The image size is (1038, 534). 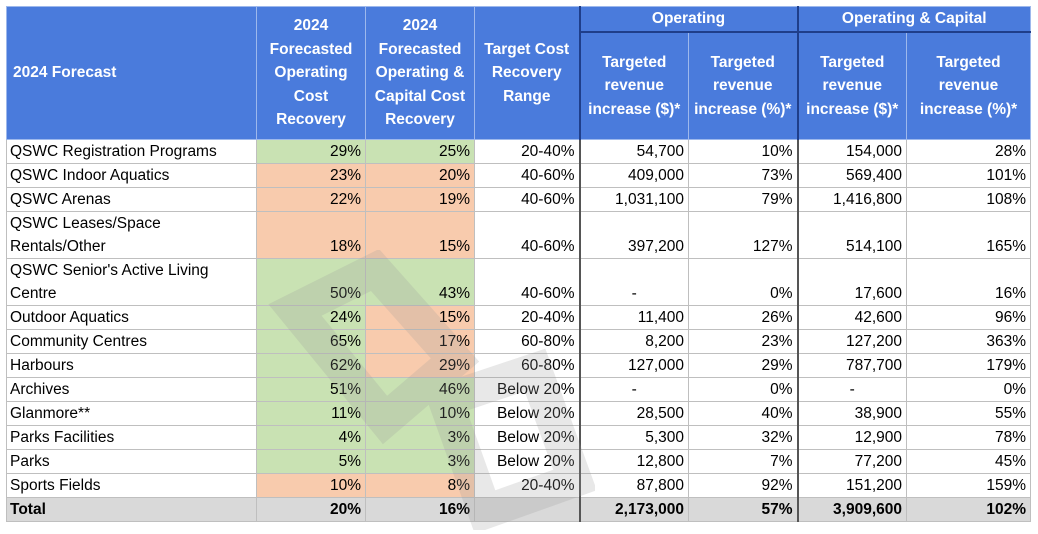 What do you see at coordinates (851, 341) in the screenshot?
I see `cap-rev-dollar-cell: 127,200` at bounding box center [851, 341].